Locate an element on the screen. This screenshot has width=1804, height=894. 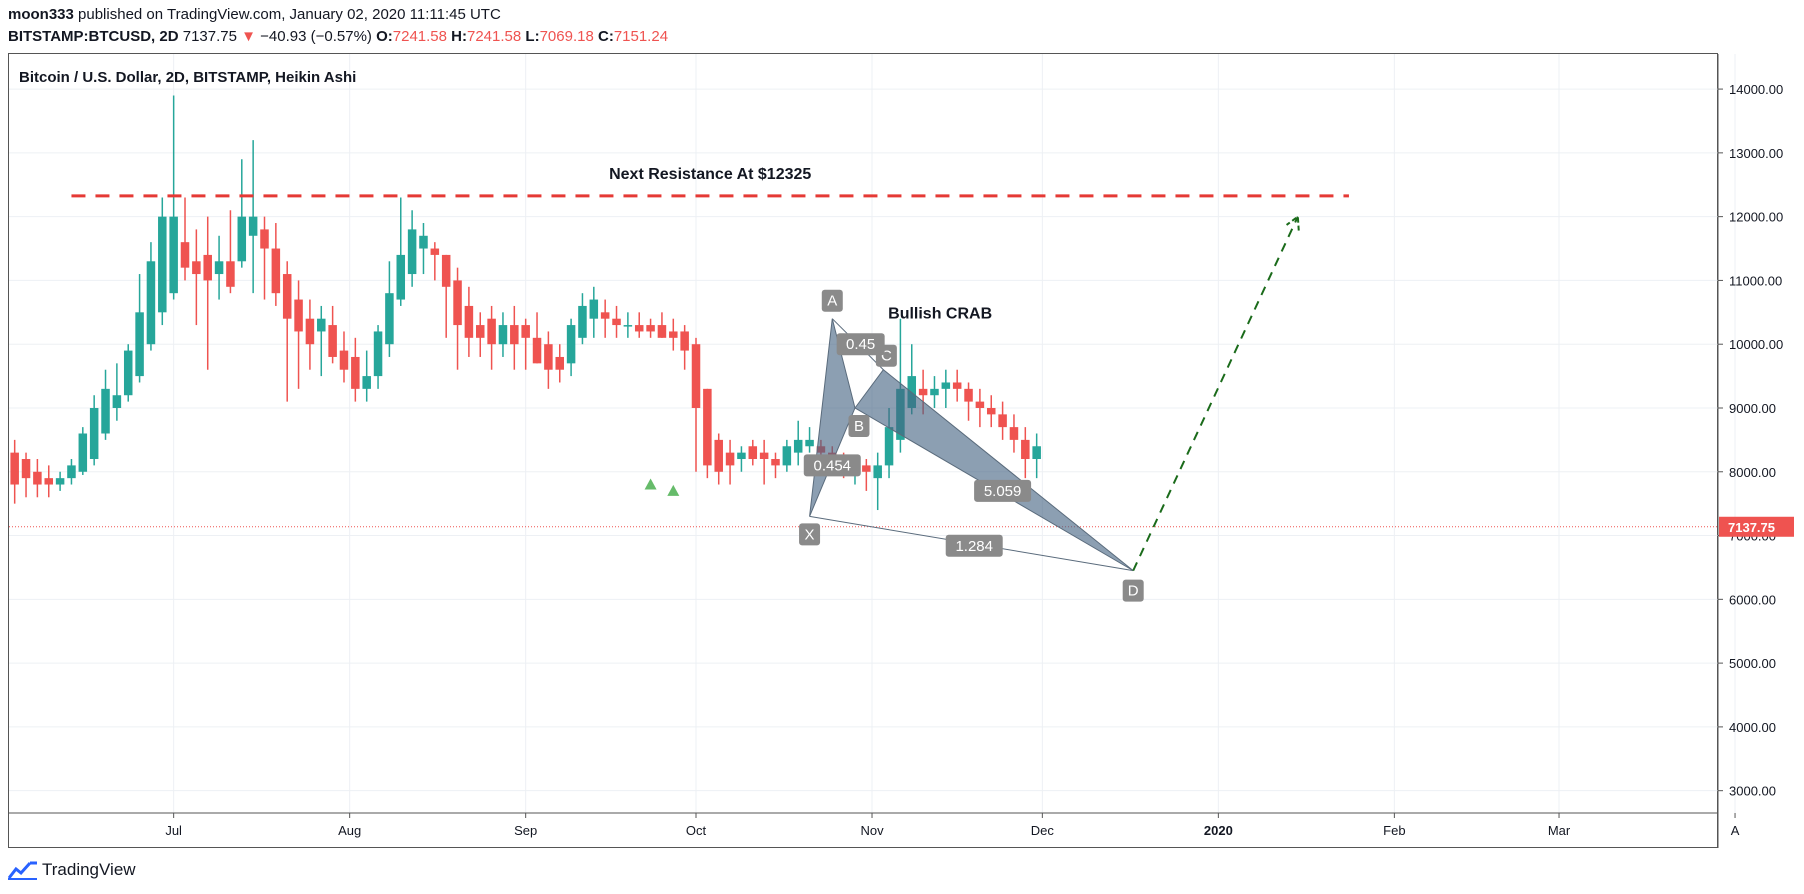
pattern-point-b-bg is located at coordinates (859, 425).